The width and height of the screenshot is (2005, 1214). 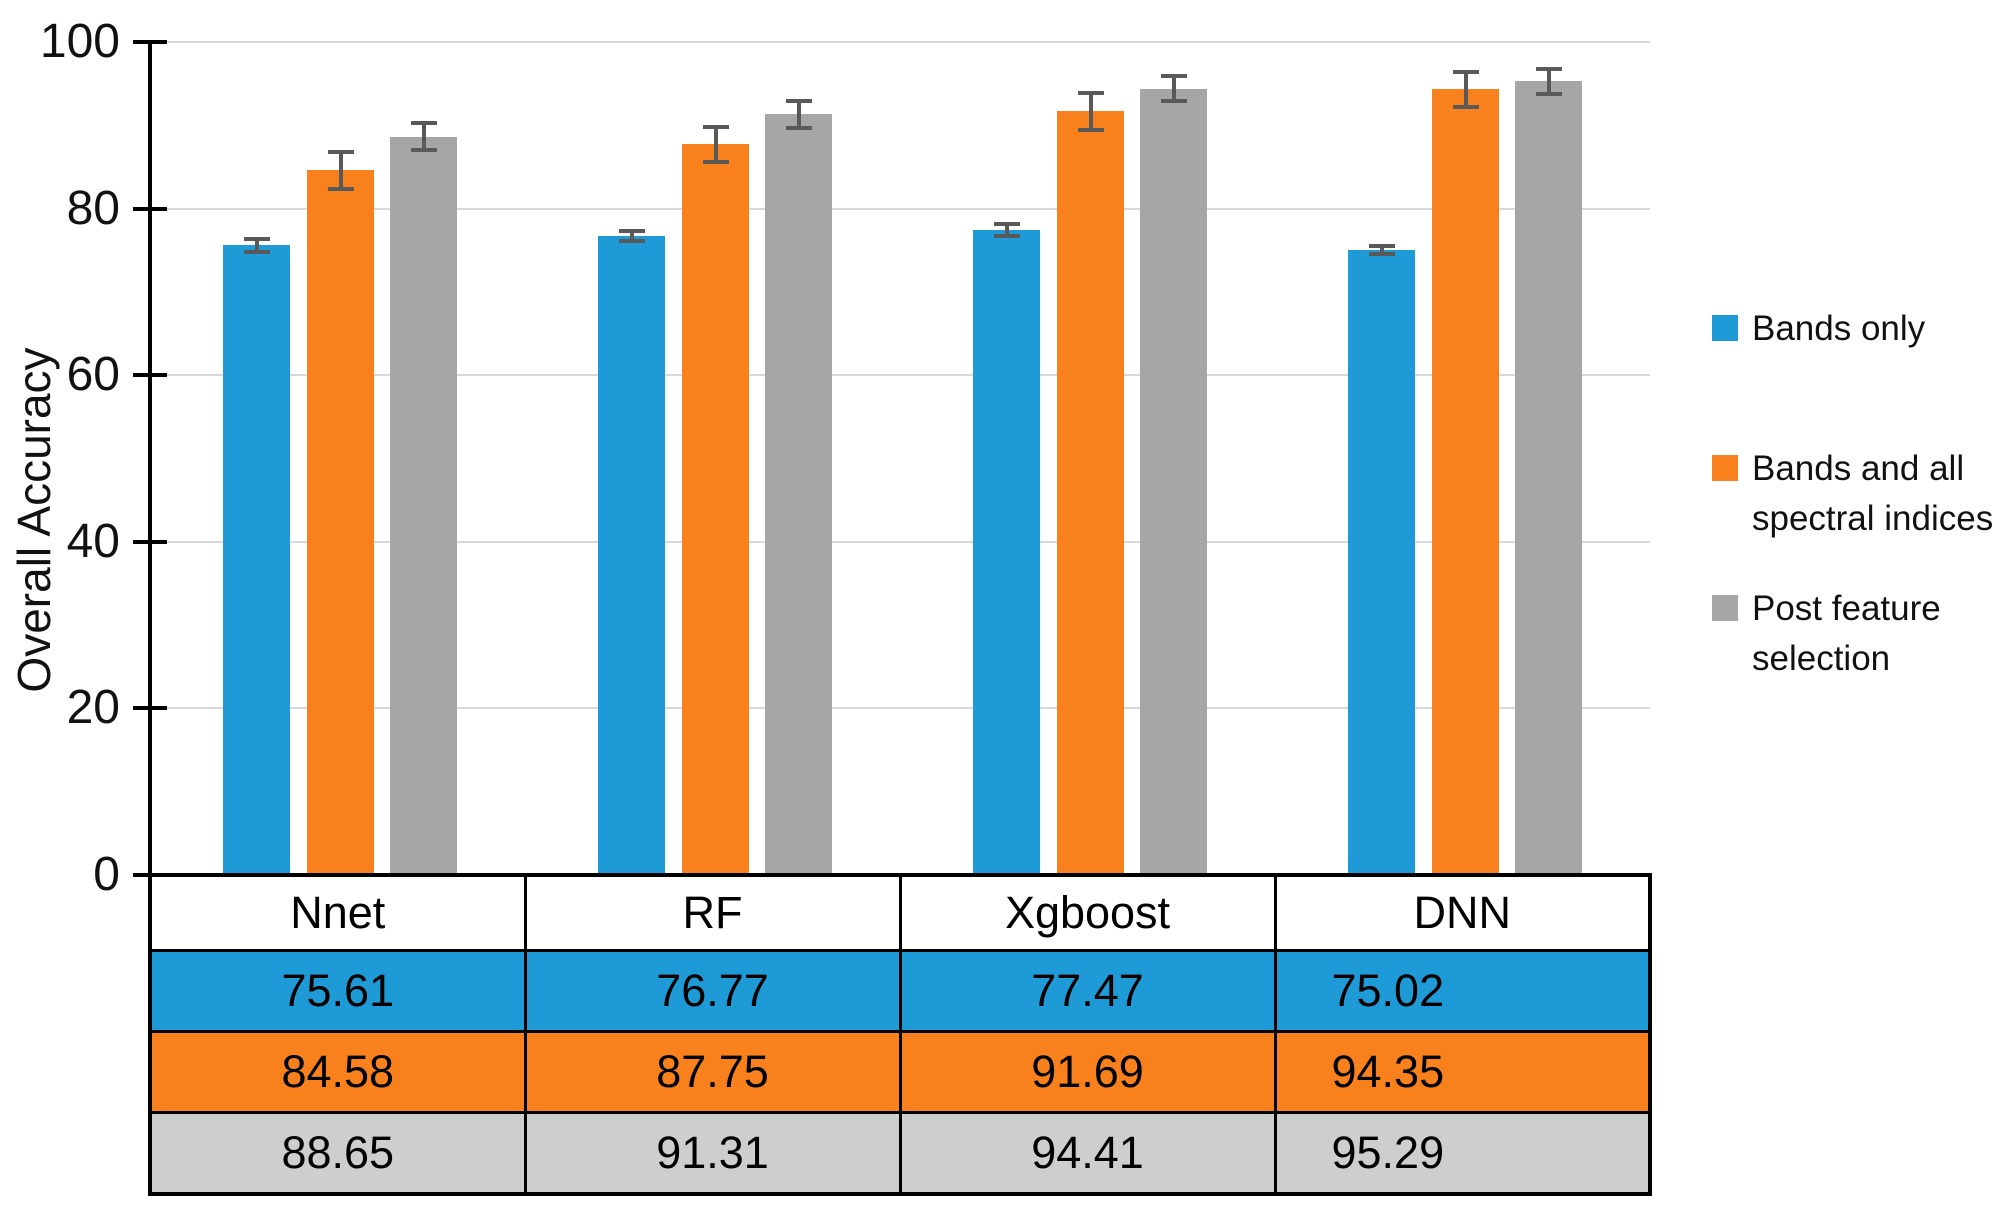 What do you see at coordinates (93, 708) in the screenshot?
I see `y-axis-tick-label: 20` at bounding box center [93, 708].